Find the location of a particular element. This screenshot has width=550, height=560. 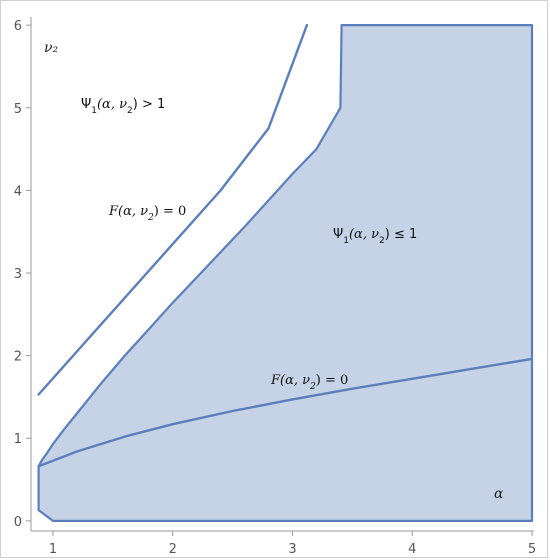

x-tick-label: 2 is located at coordinates (173, 549).